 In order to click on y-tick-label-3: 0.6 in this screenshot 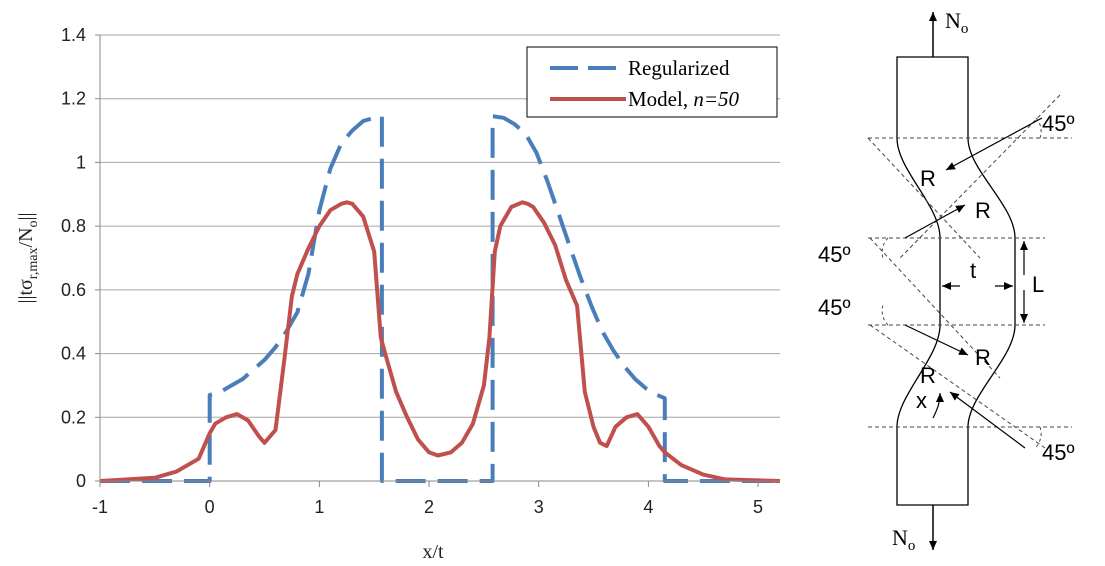, I will do `click(73, 290)`.